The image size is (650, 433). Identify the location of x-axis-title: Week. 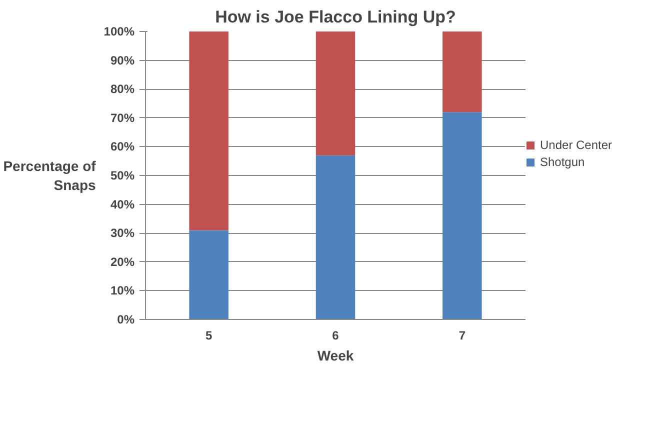
(335, 356).